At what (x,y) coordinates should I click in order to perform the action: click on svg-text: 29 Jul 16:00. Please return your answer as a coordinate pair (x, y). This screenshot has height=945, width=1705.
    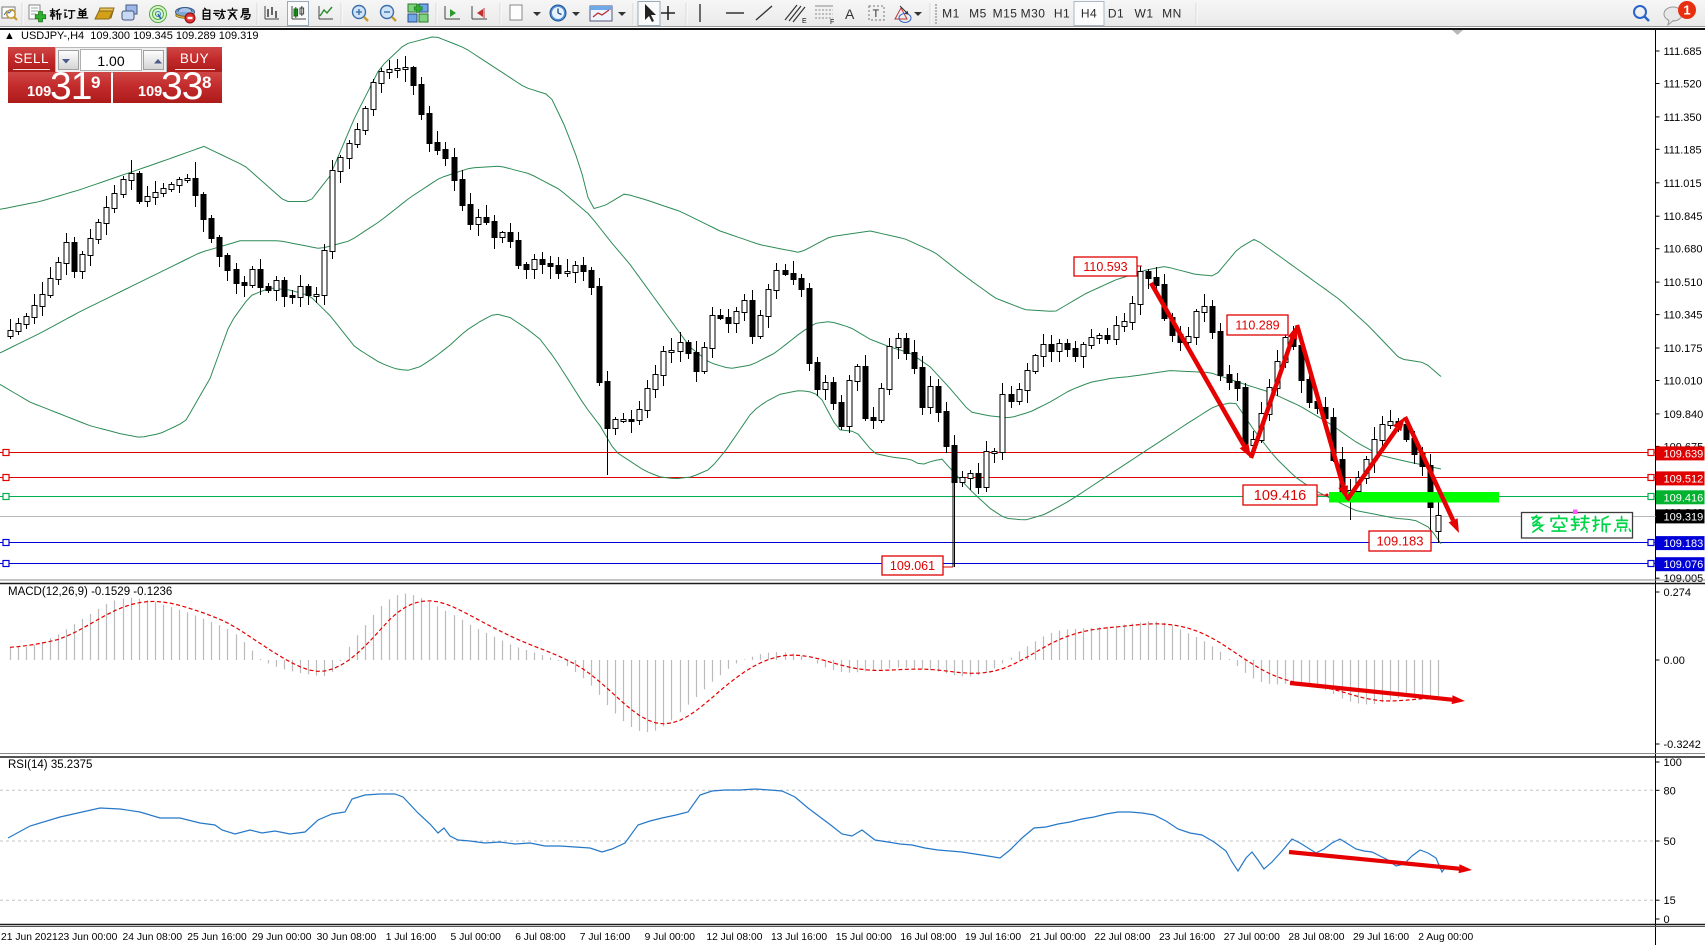
    Looking at the image, I should click on (1381, 937).